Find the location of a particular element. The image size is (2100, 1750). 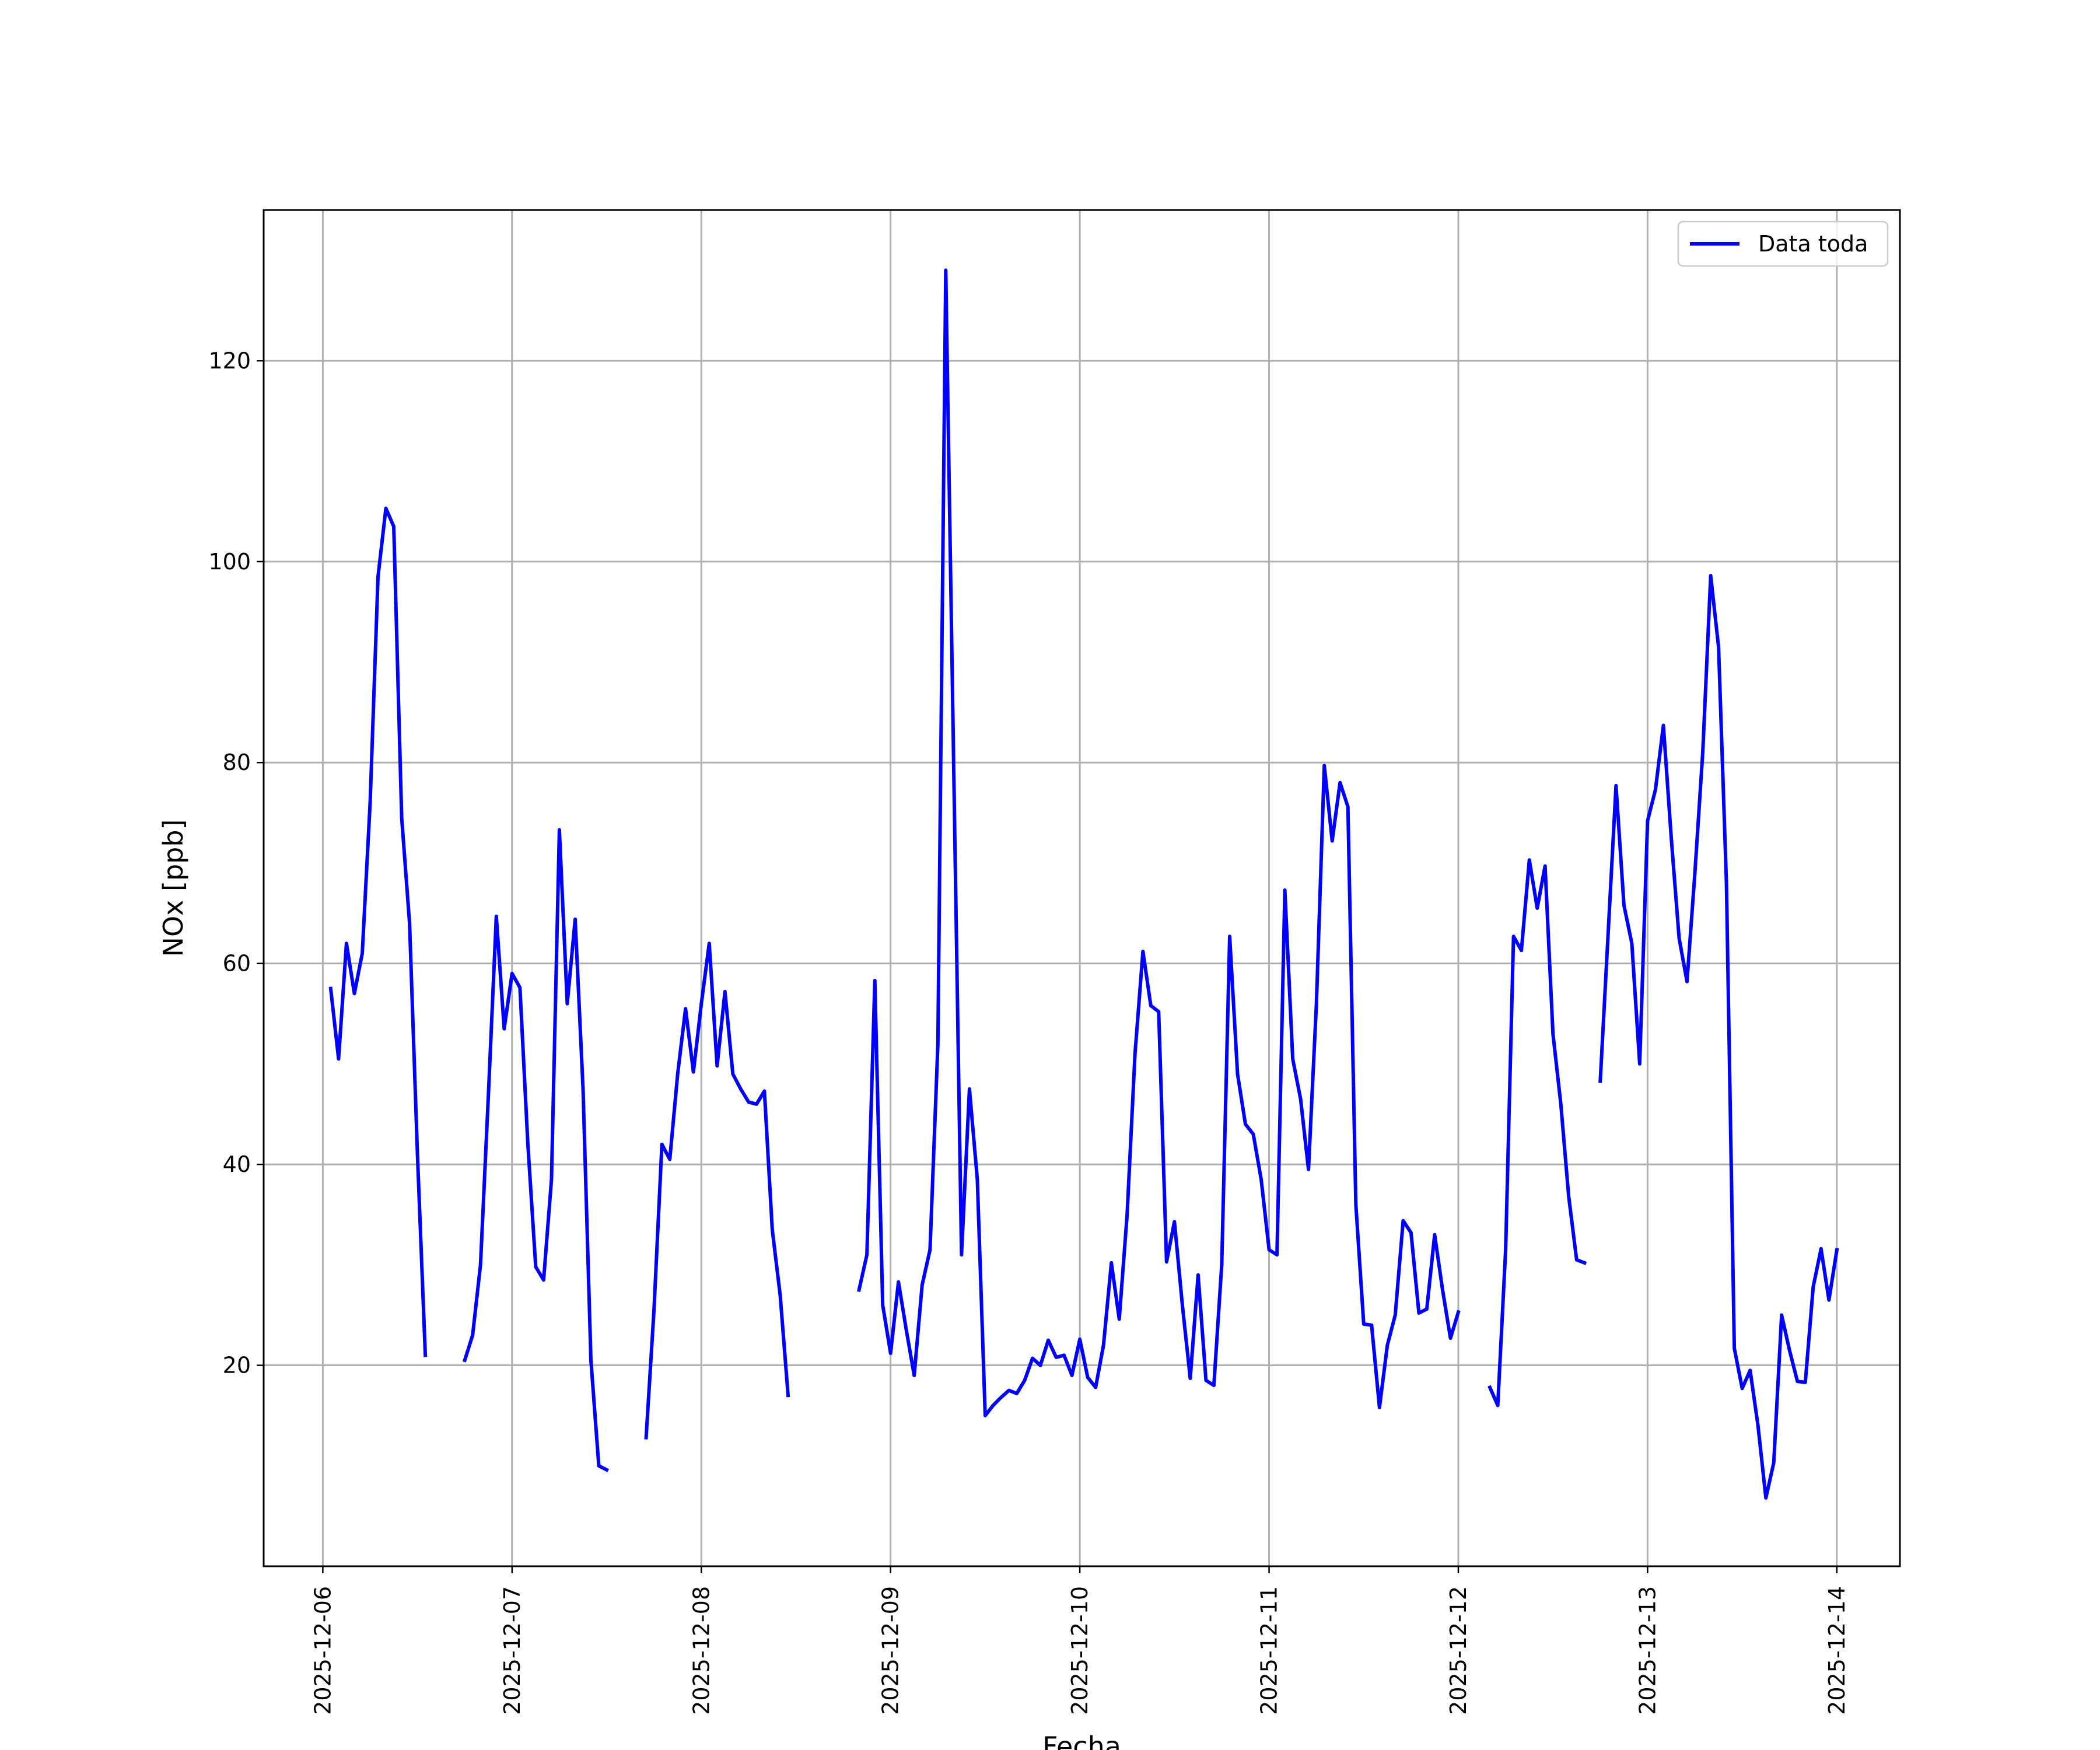

legend-box is located at coordinates (1783, 243).